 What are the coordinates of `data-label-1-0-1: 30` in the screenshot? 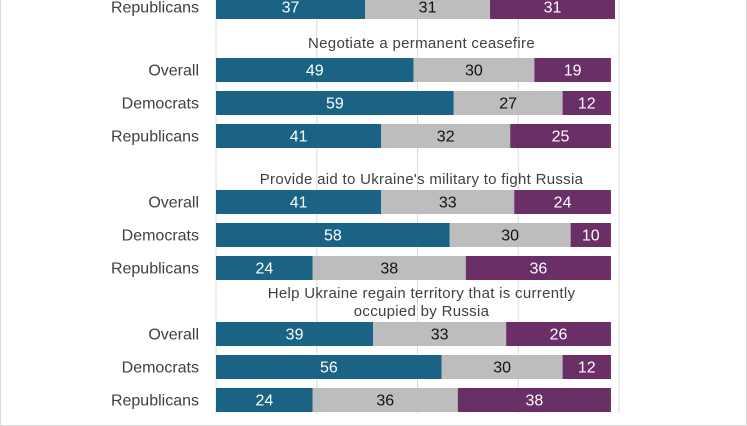 It's located at (474, 71).